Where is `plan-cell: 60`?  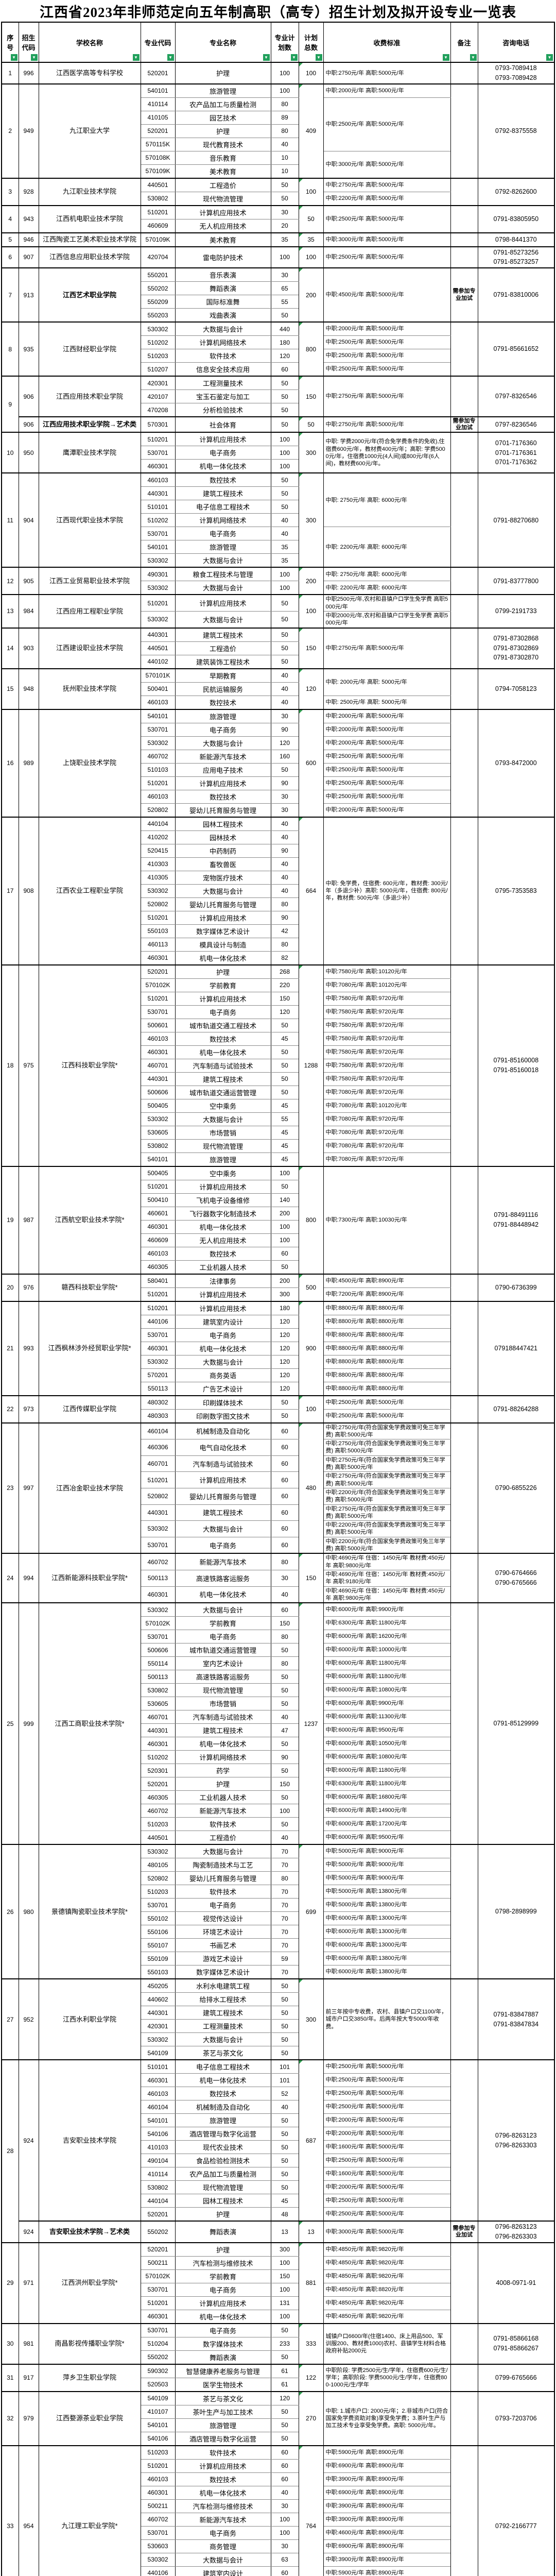 plan-cell: 60 is located at coordinates (284, 1479).